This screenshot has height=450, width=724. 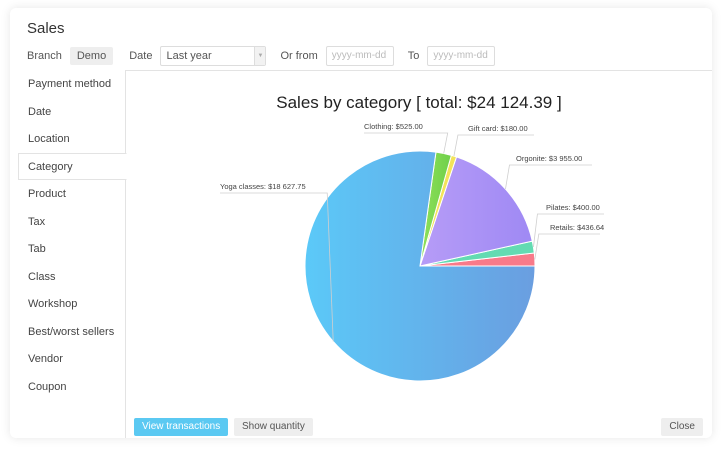 I want to click on date-range-select: Last year ▼, so click(x=213, y=56).